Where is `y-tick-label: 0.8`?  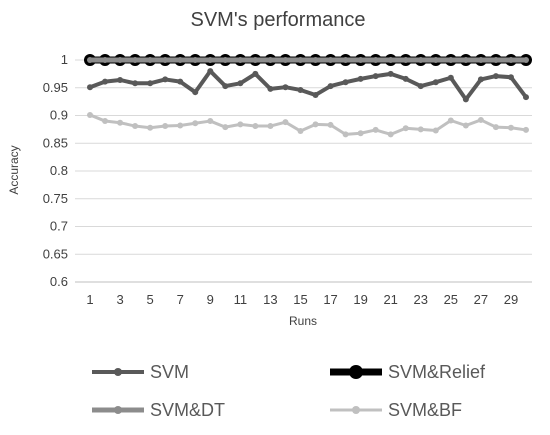 y-tick-label: 0.8 is located at coordinates (59, 170).